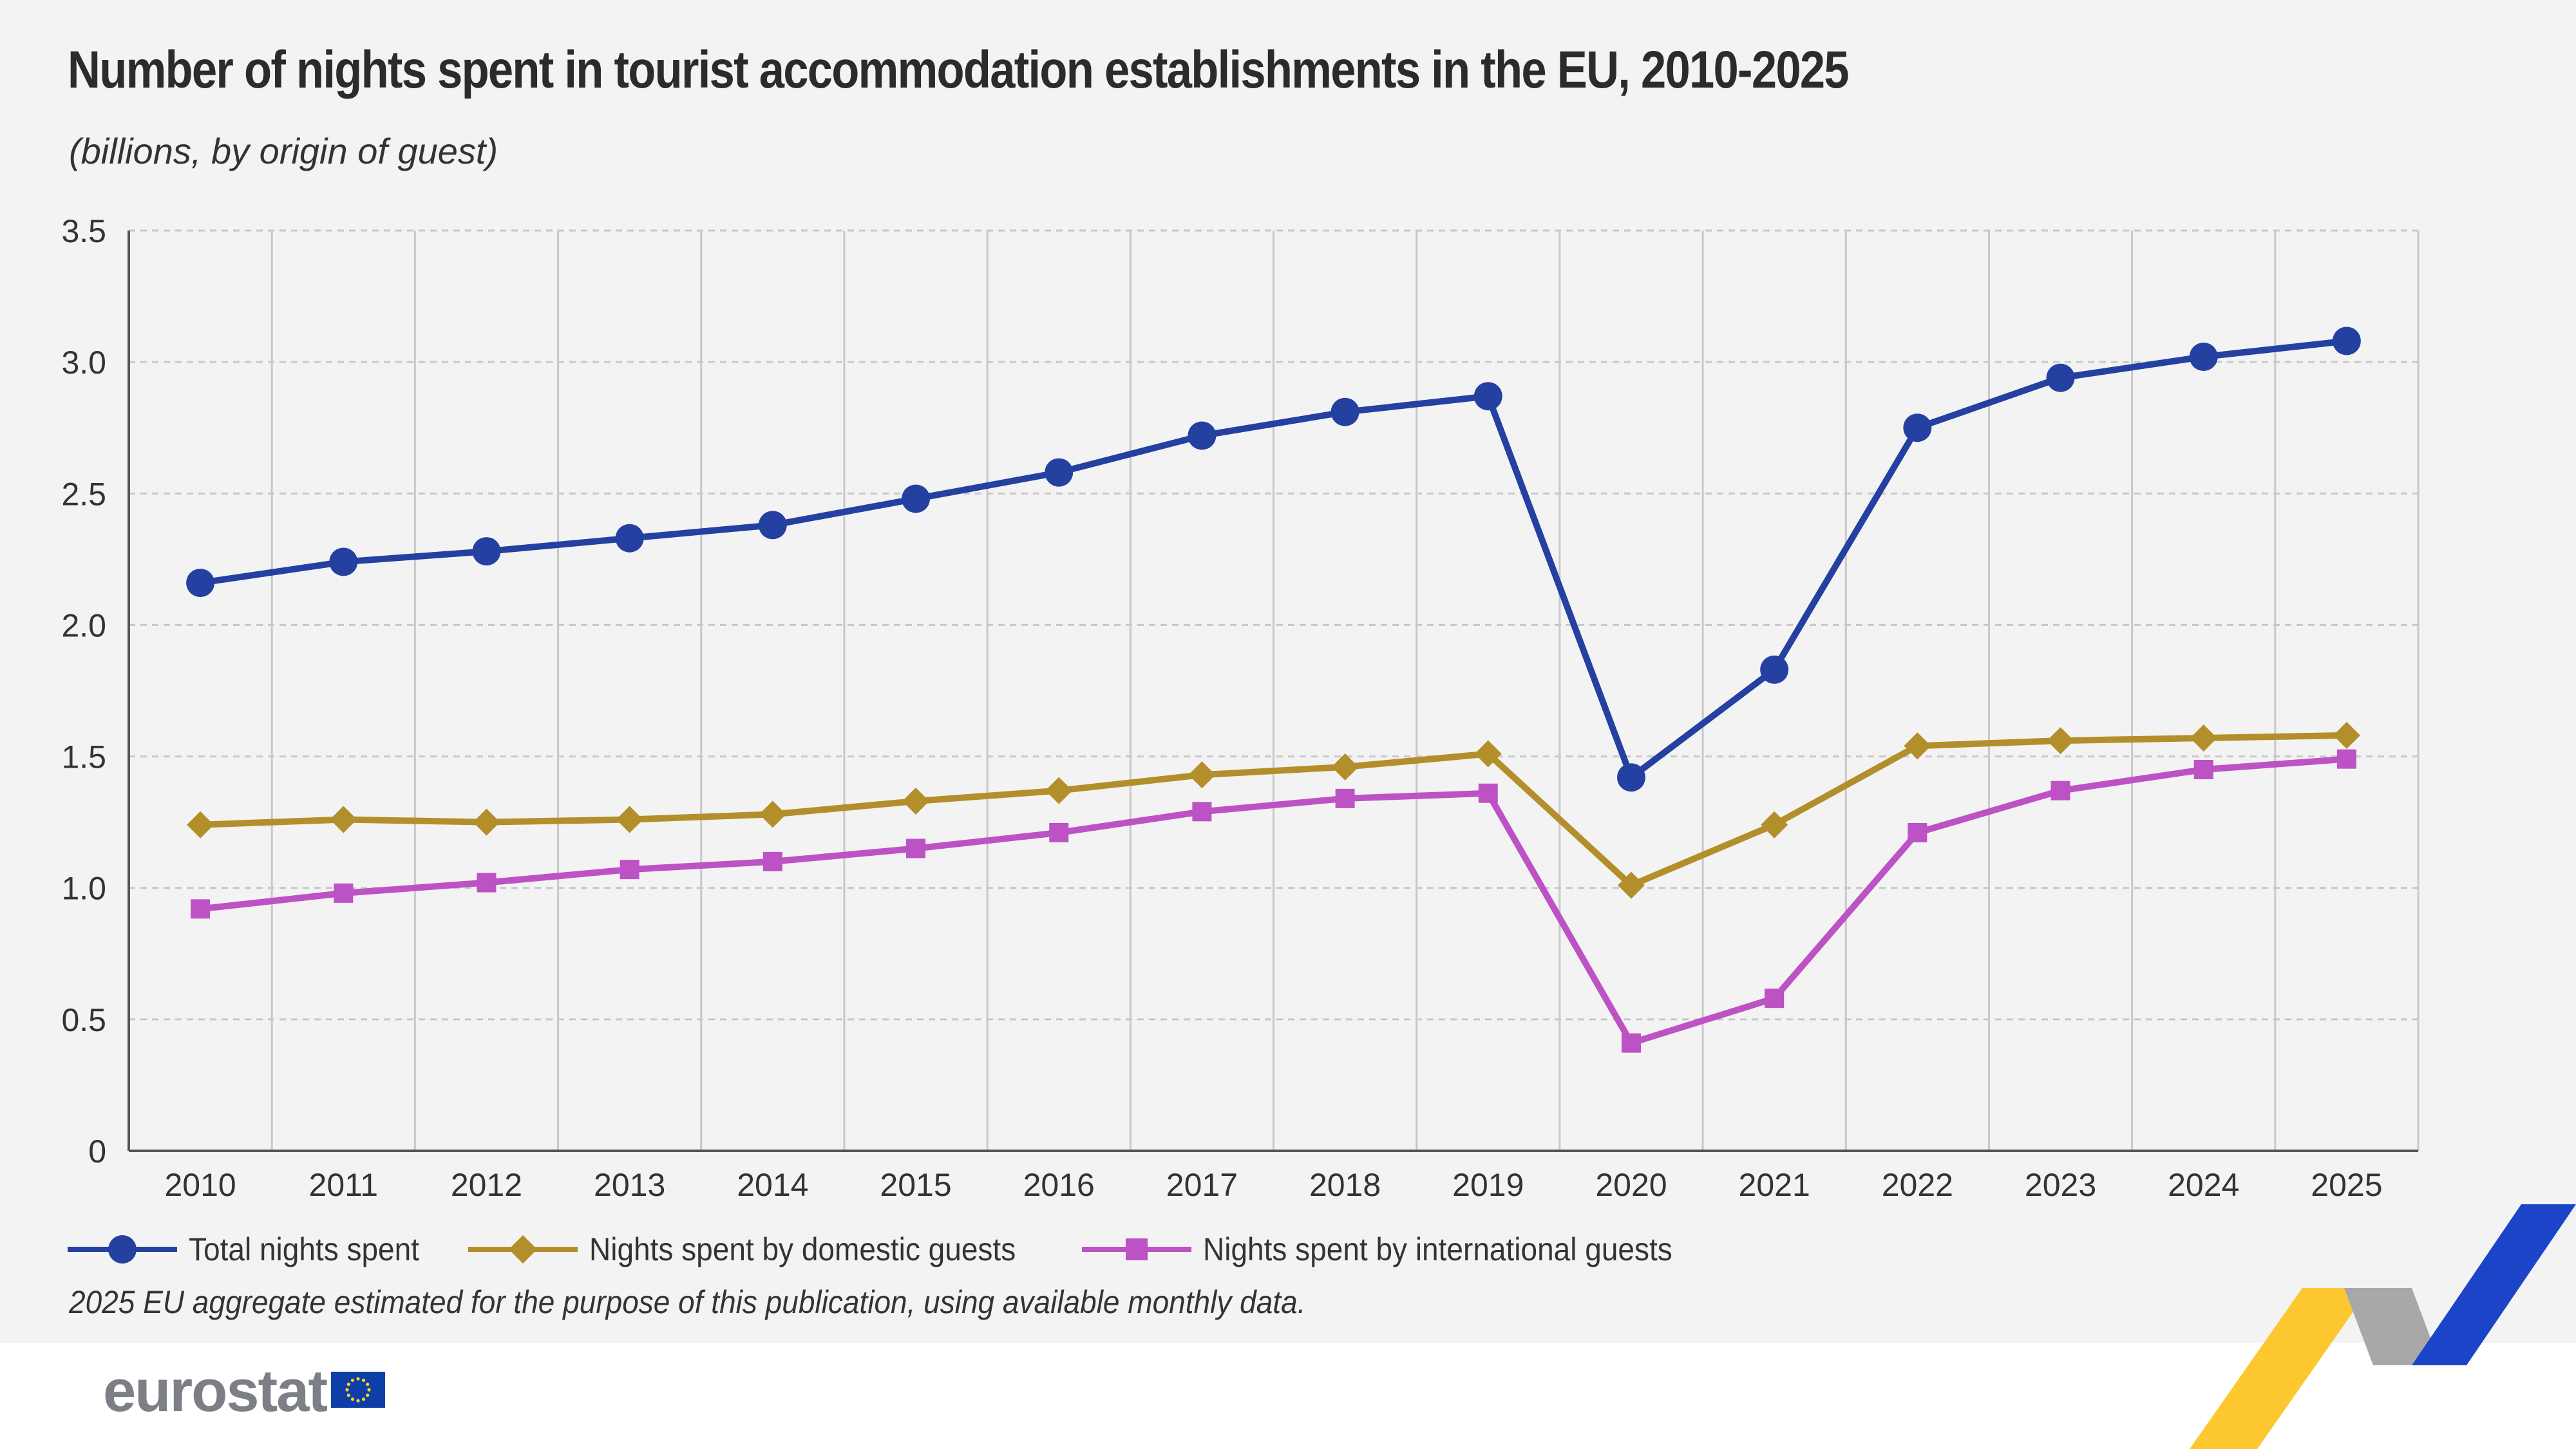  I want to click on x-tick-label: 2016, so click(1059, 1185).